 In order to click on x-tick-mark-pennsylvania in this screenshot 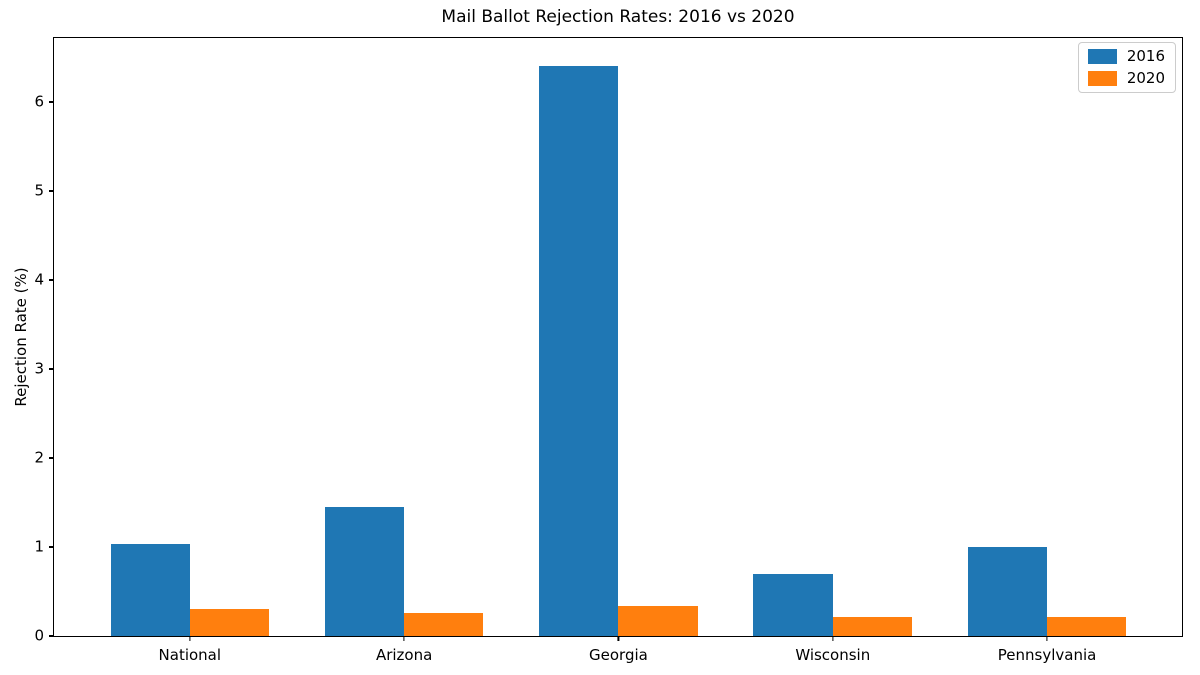, I will do `click(1047, 638)`.